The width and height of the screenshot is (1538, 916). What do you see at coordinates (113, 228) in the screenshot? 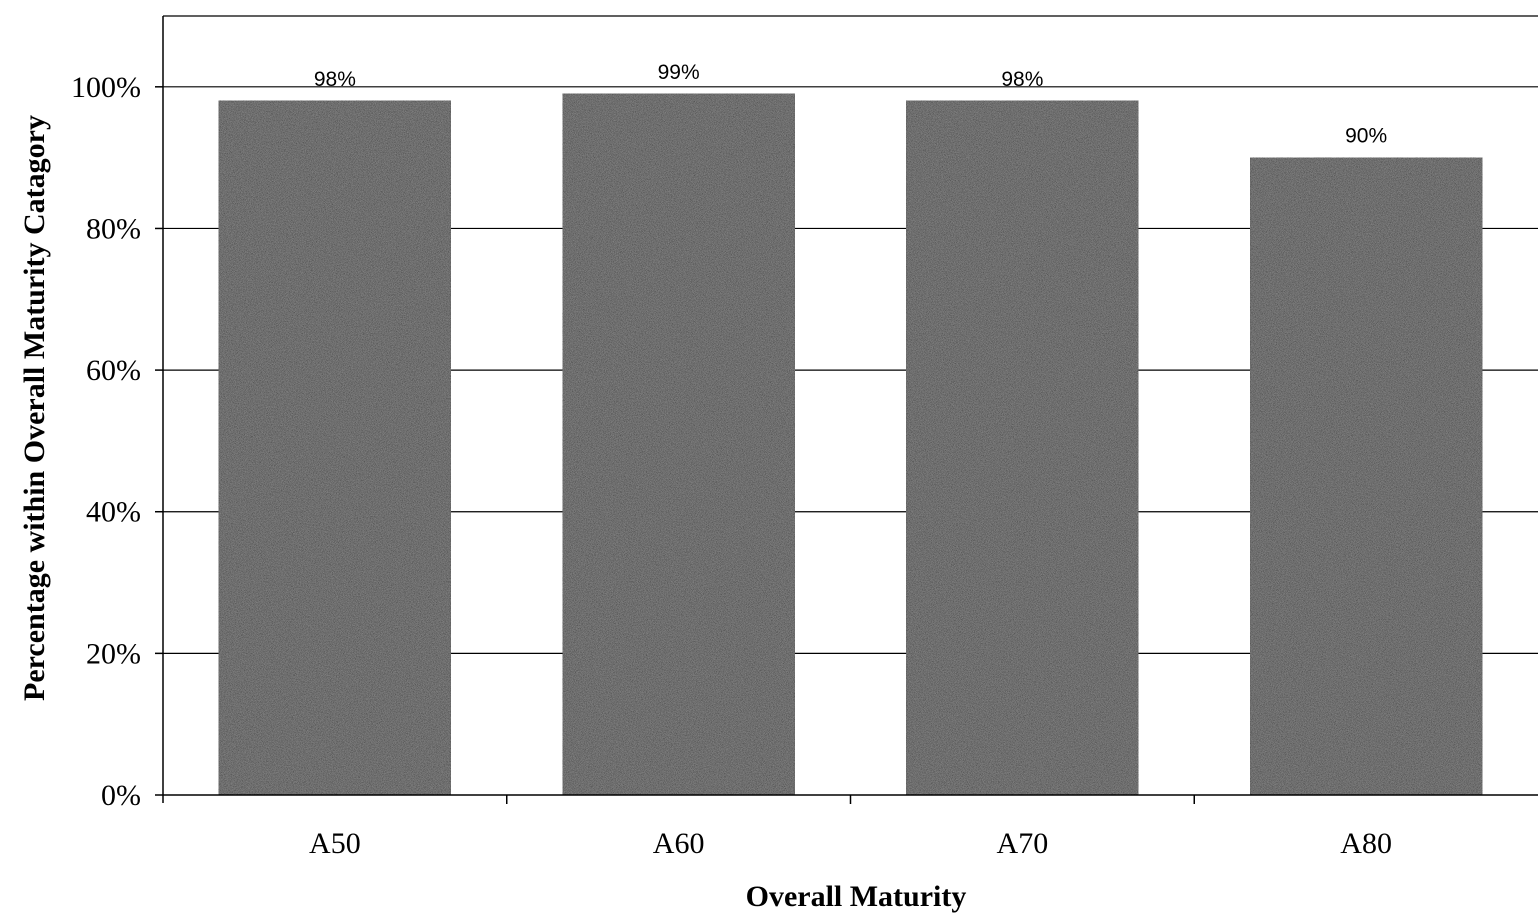
I see `y-tick-label: 80%` at bounding box center [113, 228].